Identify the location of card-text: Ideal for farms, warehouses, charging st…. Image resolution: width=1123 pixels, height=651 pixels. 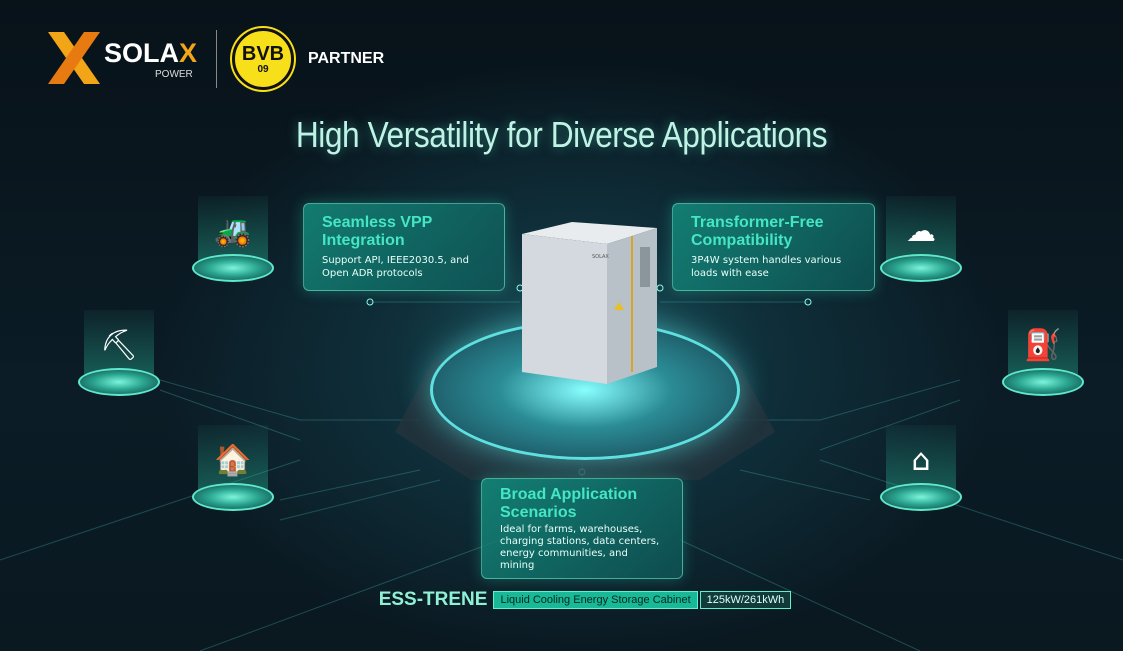
(580, 547).